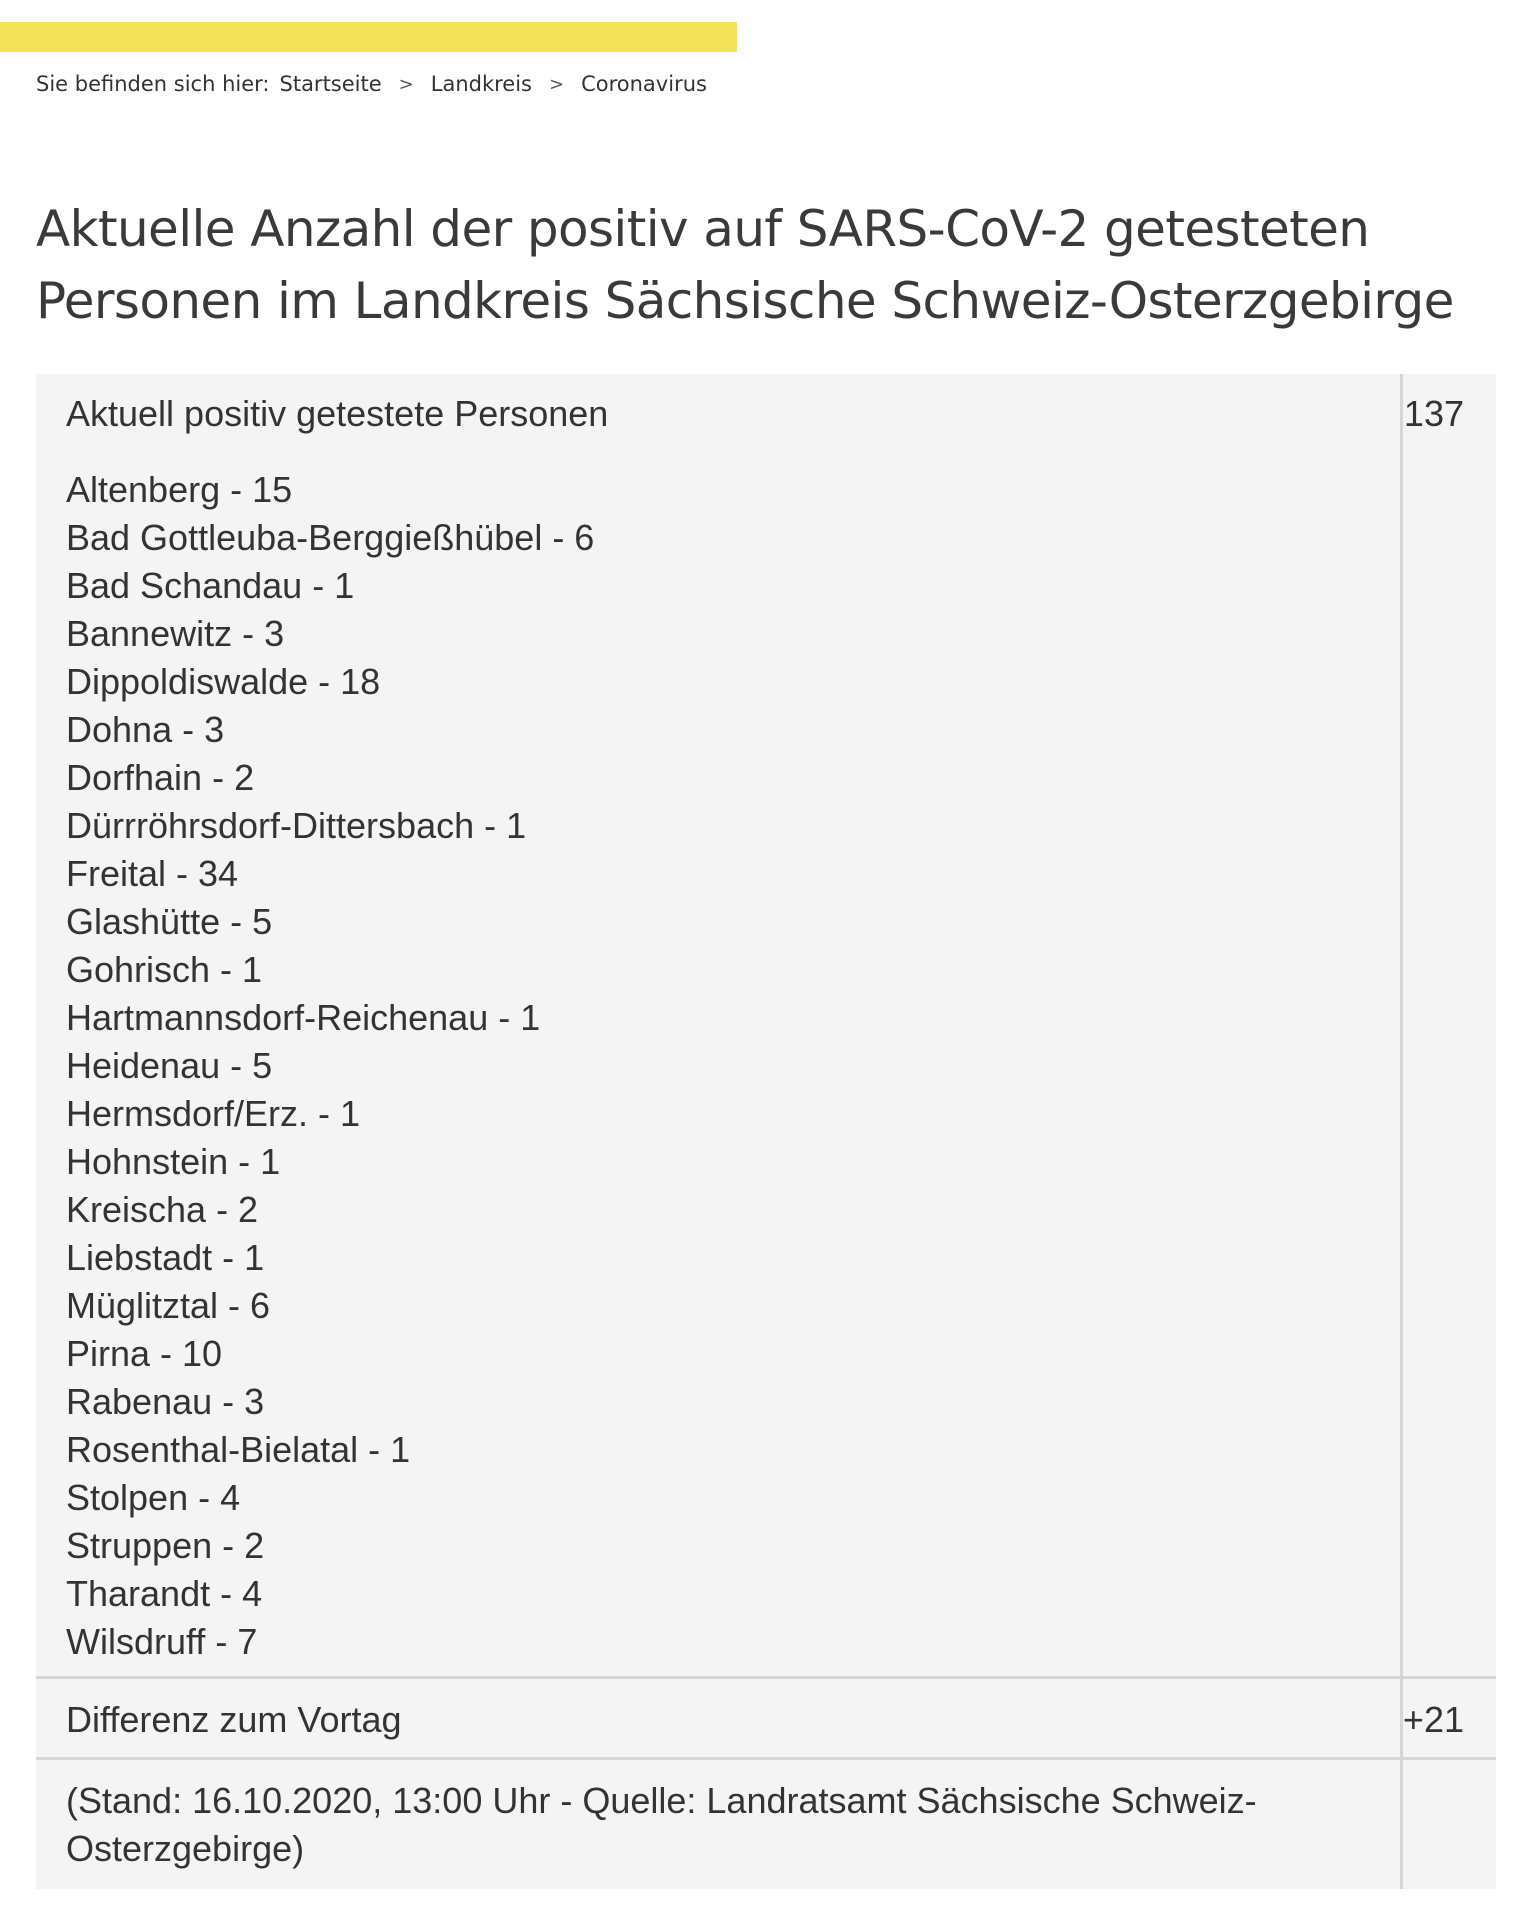  What do you see at coordinates (165, 1257) in the screenshot?
I see `list-item: Liebstadt - 1` at bounding box center [165, 1257].